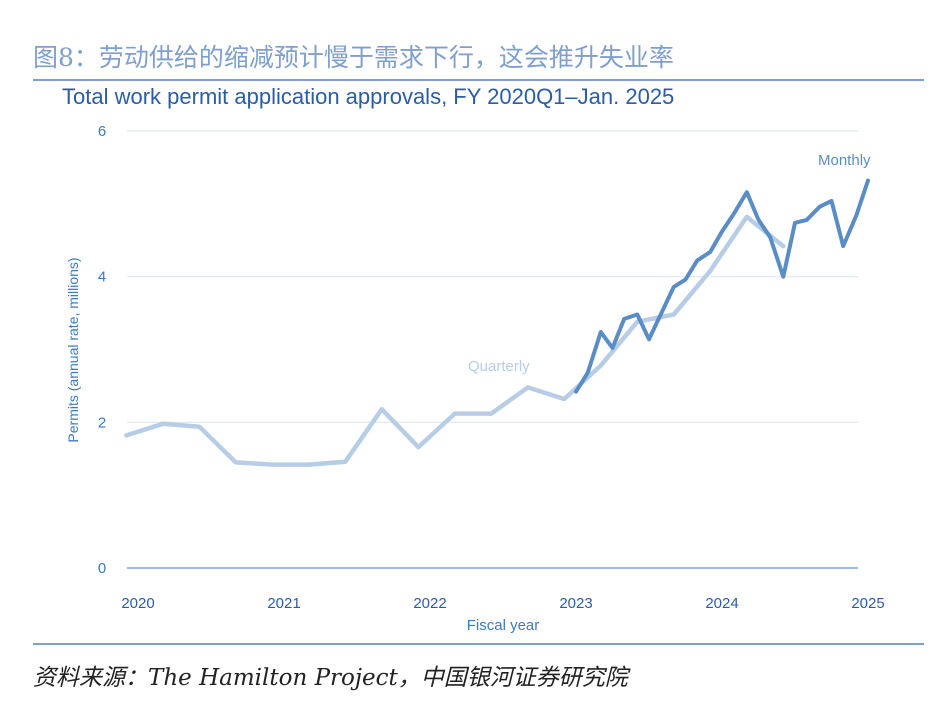 The height and width of the screenshot is (712, 934). I want to click on top-rule, so click(478, 80).